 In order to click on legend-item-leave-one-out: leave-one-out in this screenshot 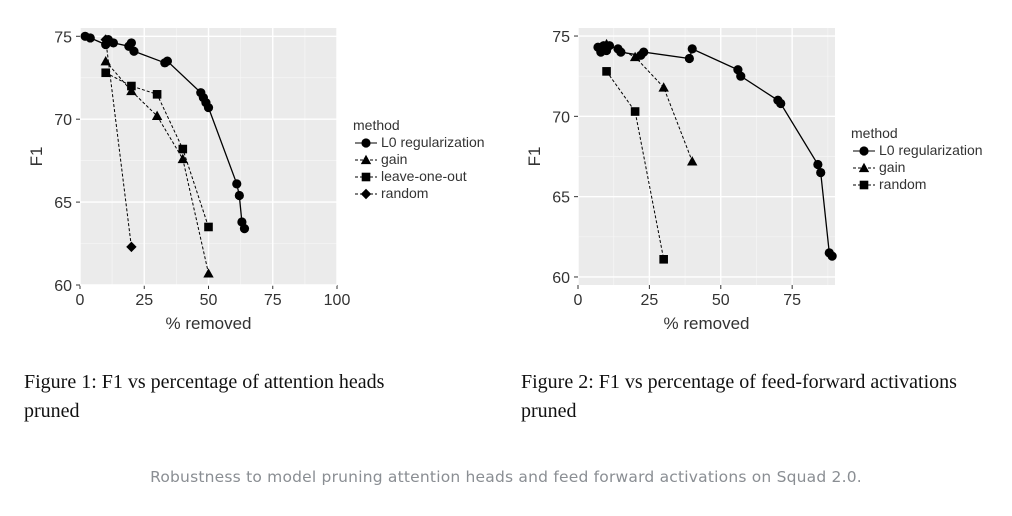, I will do `click(411, 176)`.